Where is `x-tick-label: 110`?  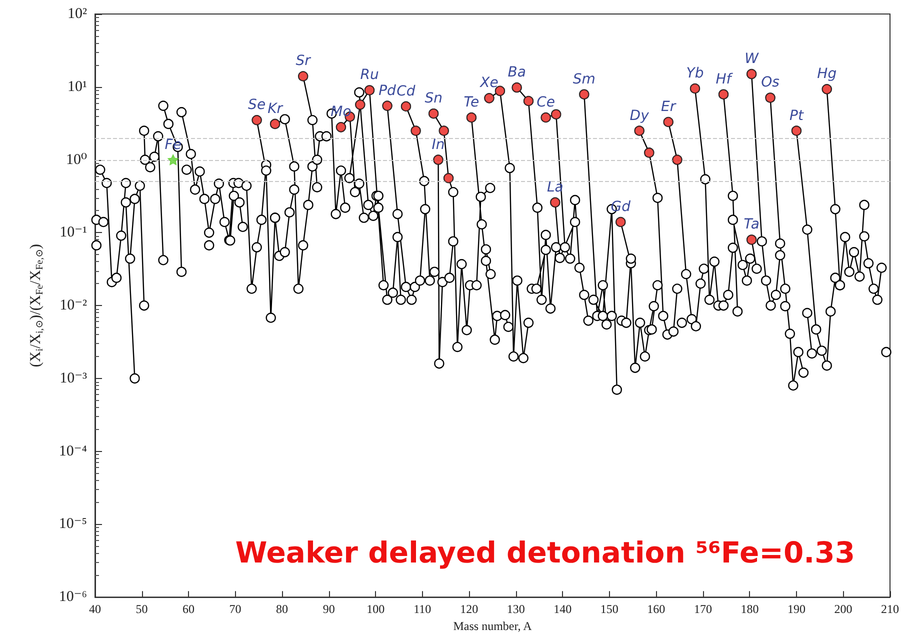 x-tick-label: 110 is located at coordinates (423, 609).